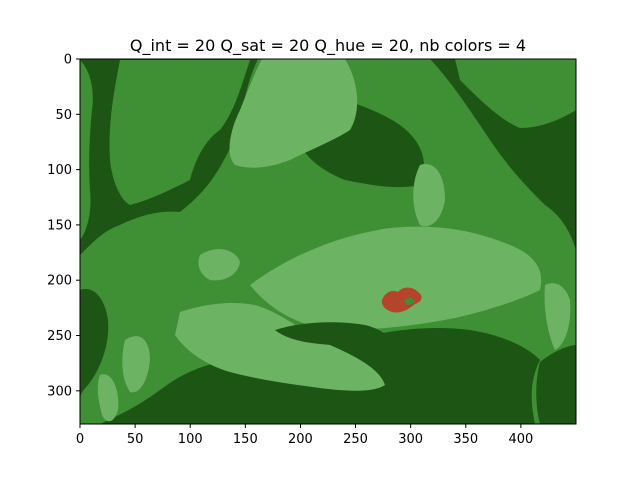  I want to click on x-tick-label: 300, so click(410, 439).